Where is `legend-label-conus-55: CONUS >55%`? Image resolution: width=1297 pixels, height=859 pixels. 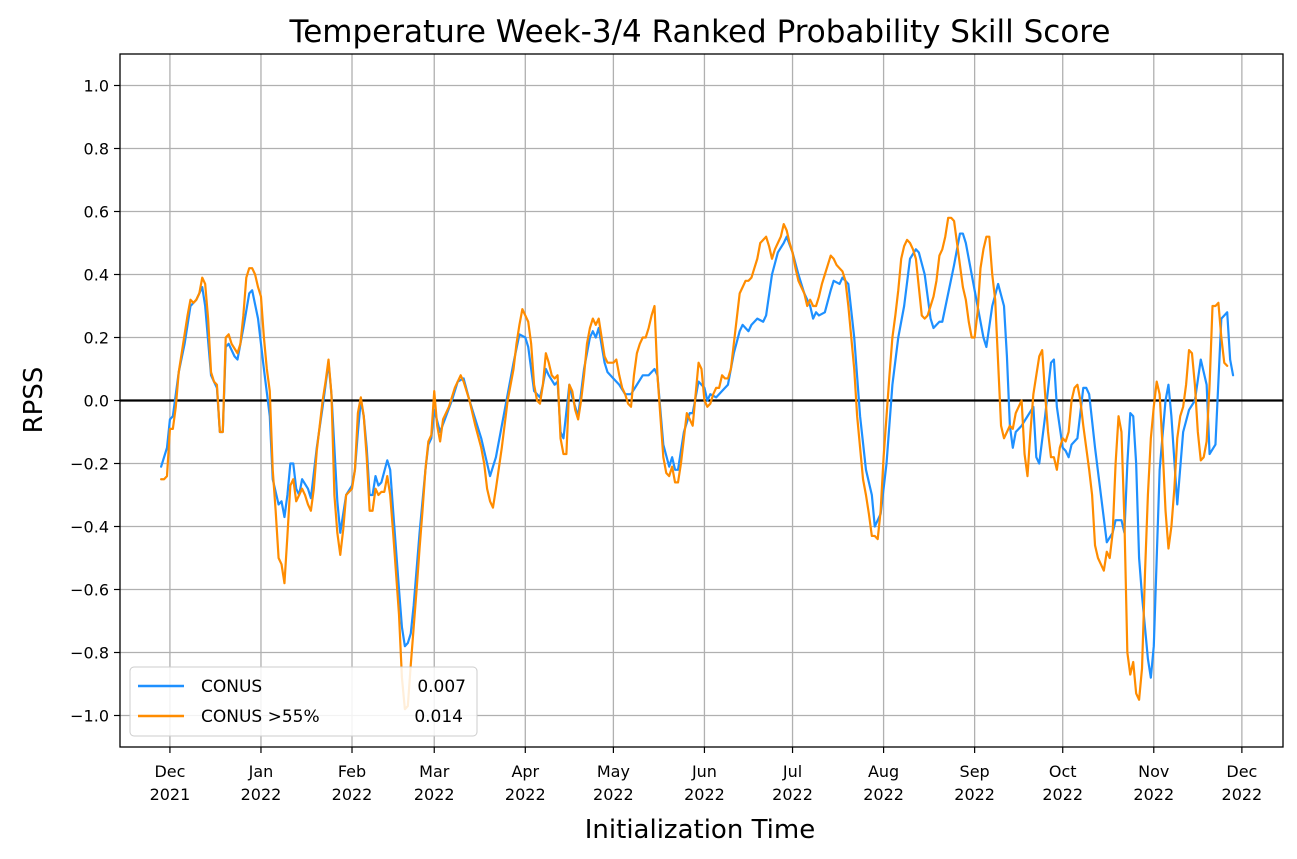 legend-label-conus-55: CONUS >55% is located at coordinates (260, 717).